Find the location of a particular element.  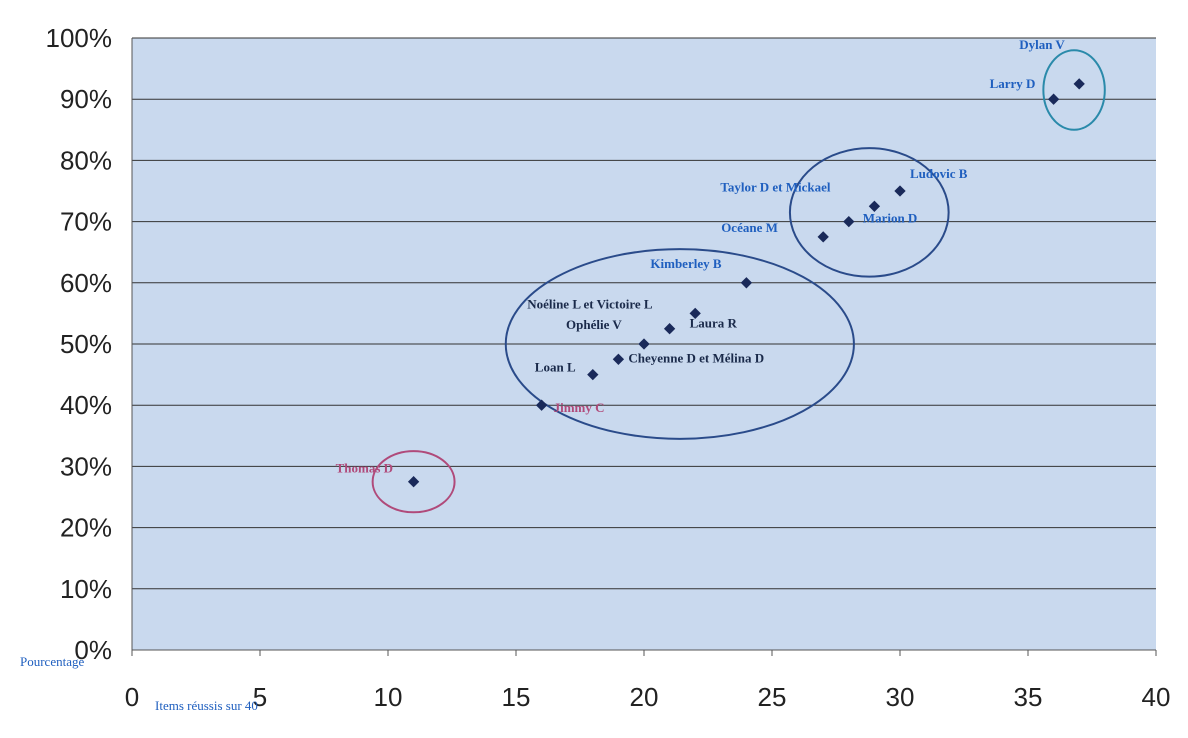

point-label: Kimberley B is located at coordinates (685, 263).